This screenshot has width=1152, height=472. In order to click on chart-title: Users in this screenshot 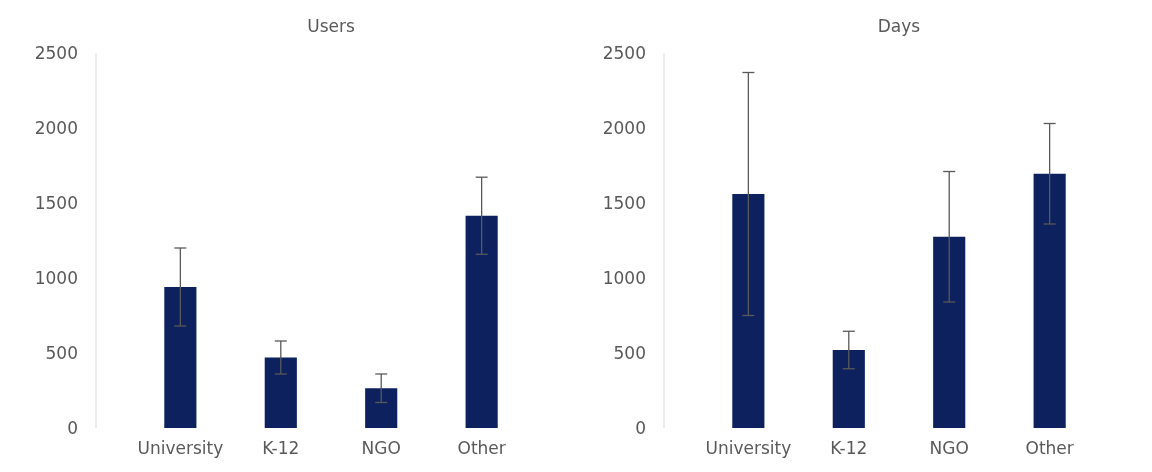, I will do `click(331, 26)`.